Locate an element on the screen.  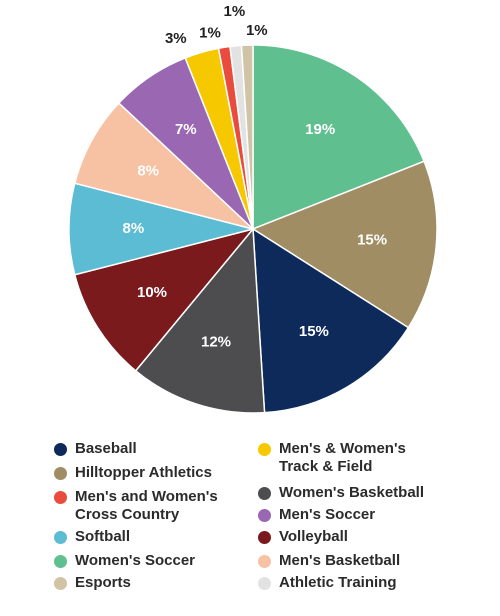
legend-label: Softball is located at coordinates (102, 536).